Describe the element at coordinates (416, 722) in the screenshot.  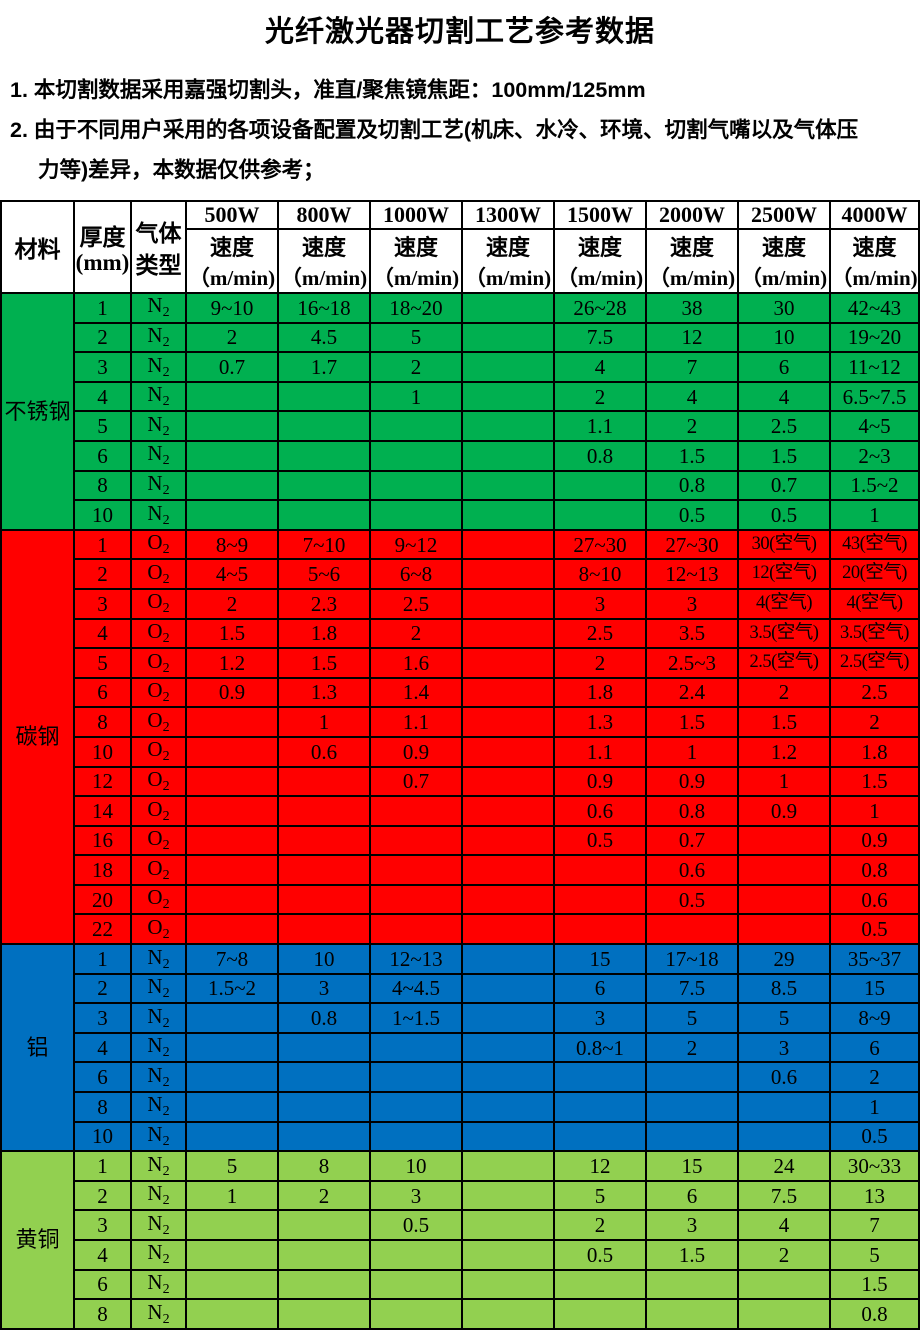
I see `speed-cell: 1.1` at that location.